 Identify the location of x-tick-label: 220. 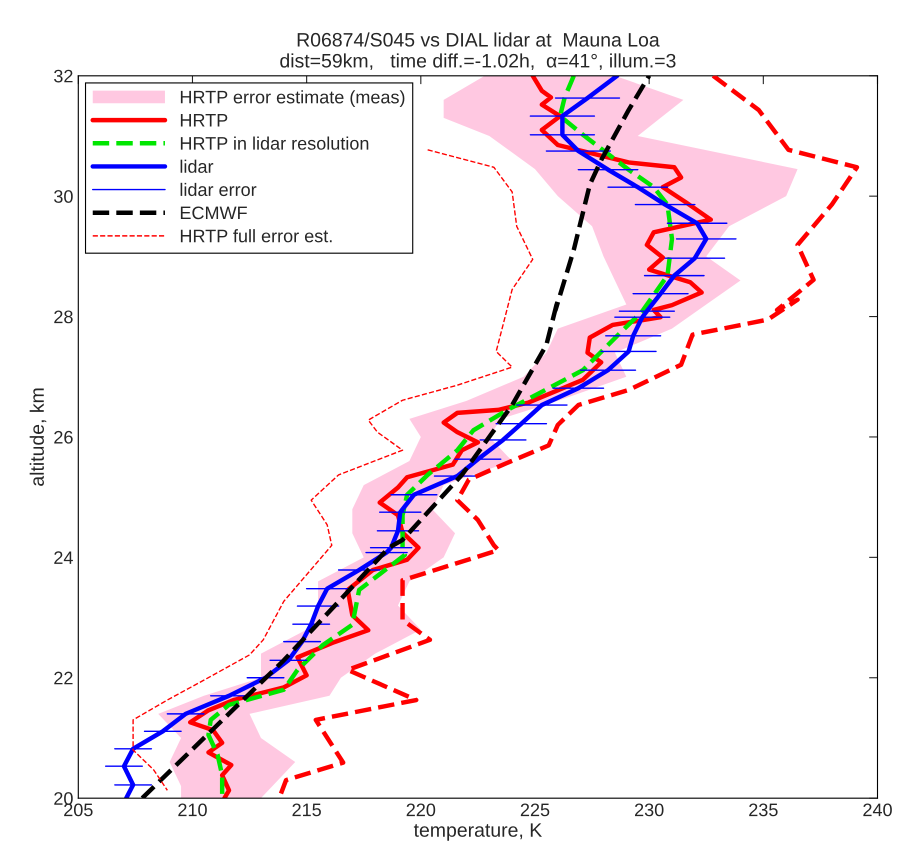
(421, 809).